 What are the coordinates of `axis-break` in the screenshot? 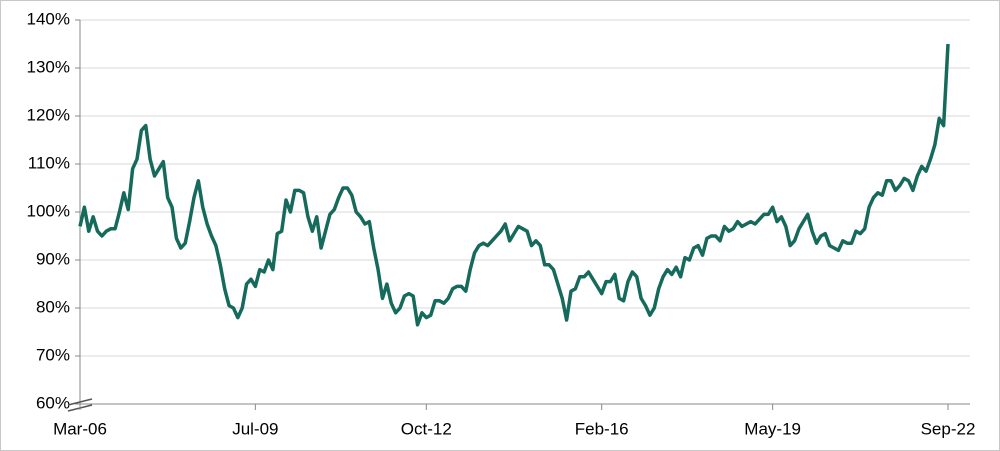 It's located at (80, 402).